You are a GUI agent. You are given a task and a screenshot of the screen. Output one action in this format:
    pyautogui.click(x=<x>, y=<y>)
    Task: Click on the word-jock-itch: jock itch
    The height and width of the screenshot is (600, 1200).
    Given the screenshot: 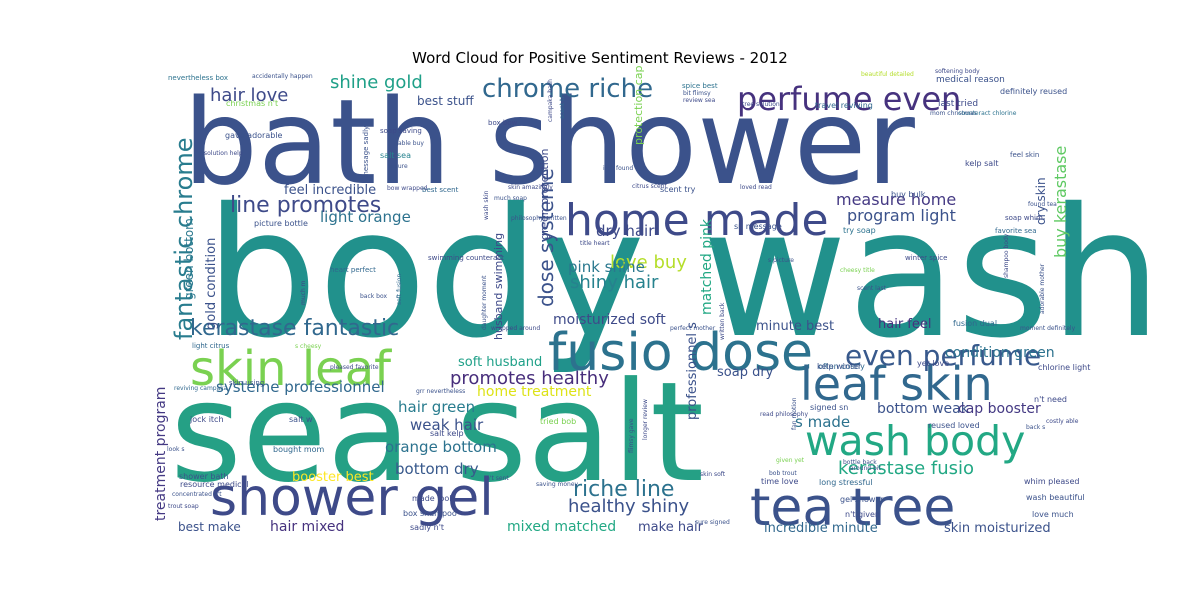 What is the action you would take?
    pyautogui.click(x=206, y=419)
    